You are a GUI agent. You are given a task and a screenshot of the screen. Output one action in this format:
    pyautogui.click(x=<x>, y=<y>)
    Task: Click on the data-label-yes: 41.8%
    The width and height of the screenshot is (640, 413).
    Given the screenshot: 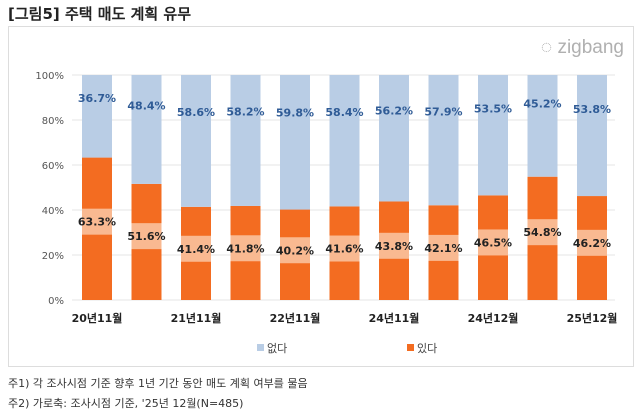 What is the action you would take?
    pyautogui.click(x=245, y=248)
    